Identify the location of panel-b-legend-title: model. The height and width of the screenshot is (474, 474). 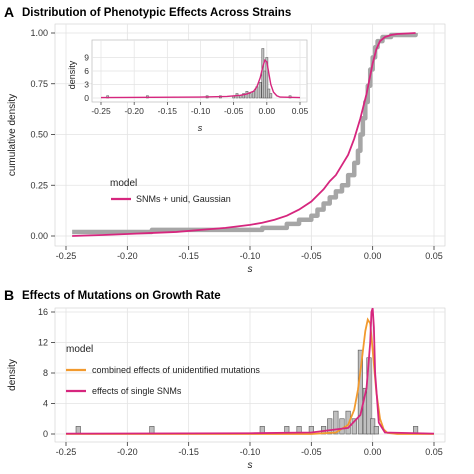
(79, 349).